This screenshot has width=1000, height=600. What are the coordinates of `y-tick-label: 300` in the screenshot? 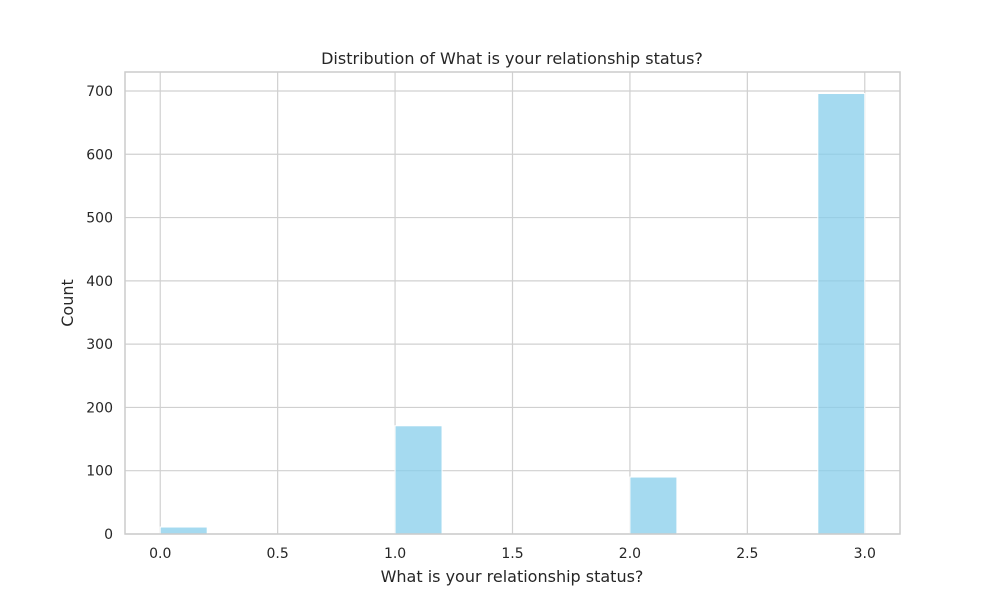 It's located at (99, 345).